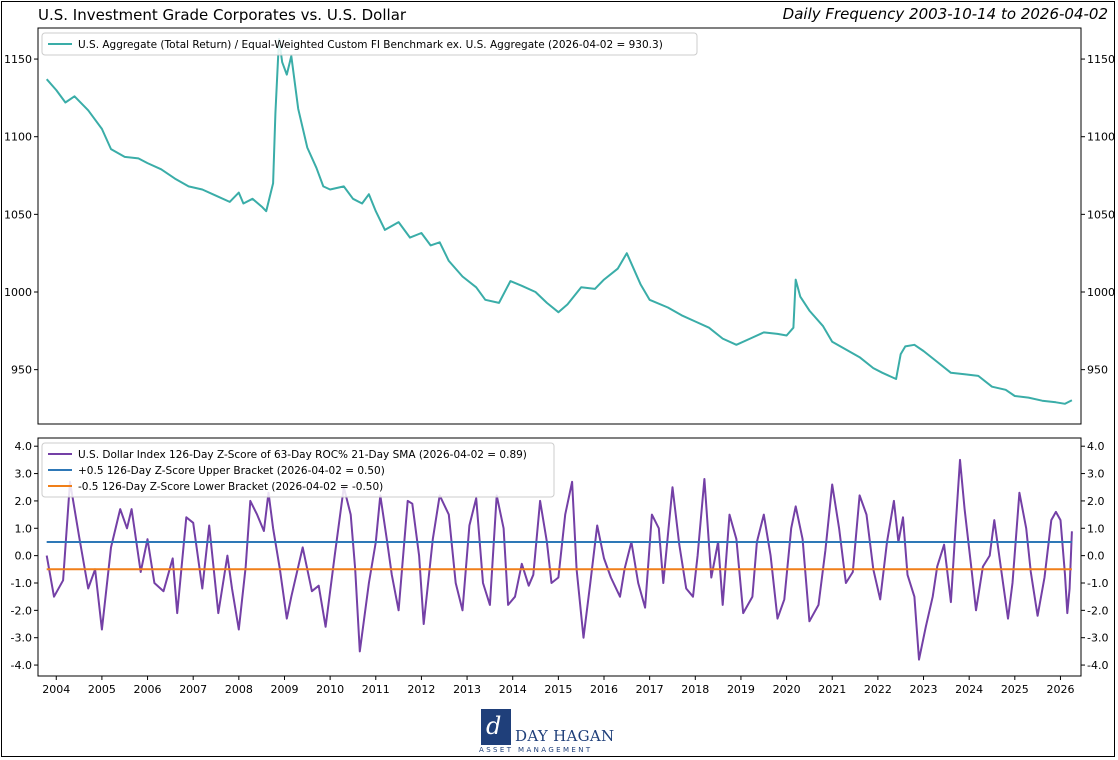 This screenshot has height=760, width=1118. I want to click on x-tick-label: 2012, so click(421, 689).